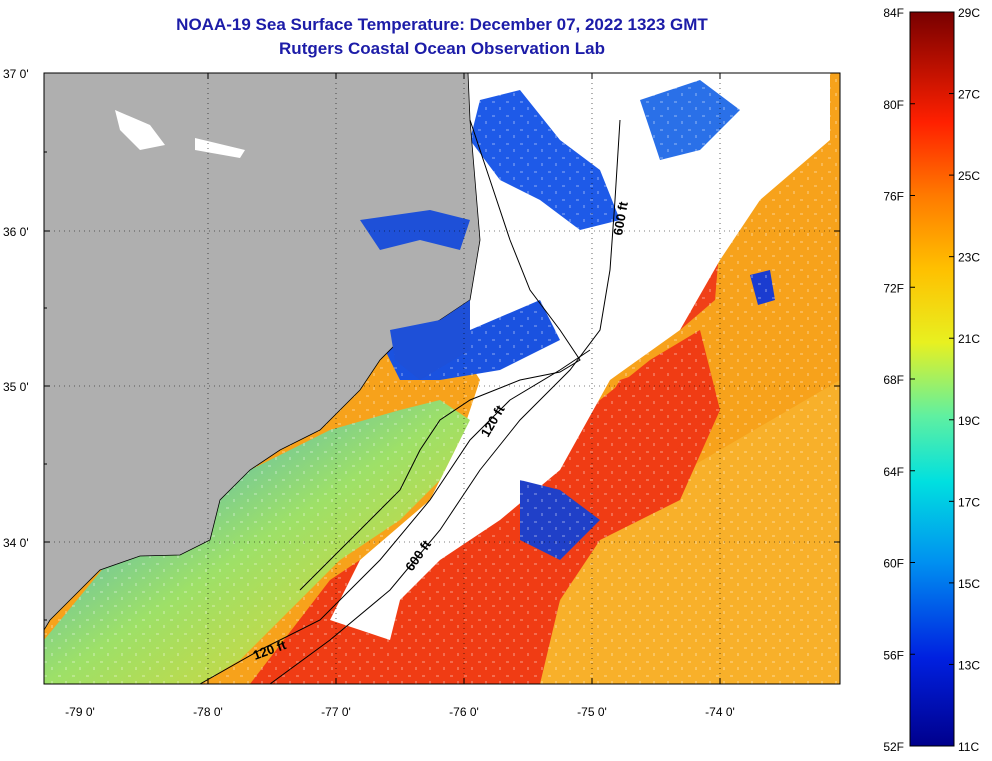 The width and height of the screenshot is (992, 761). I want to click on colorbar-f-label: 60F, so click(893, 564).